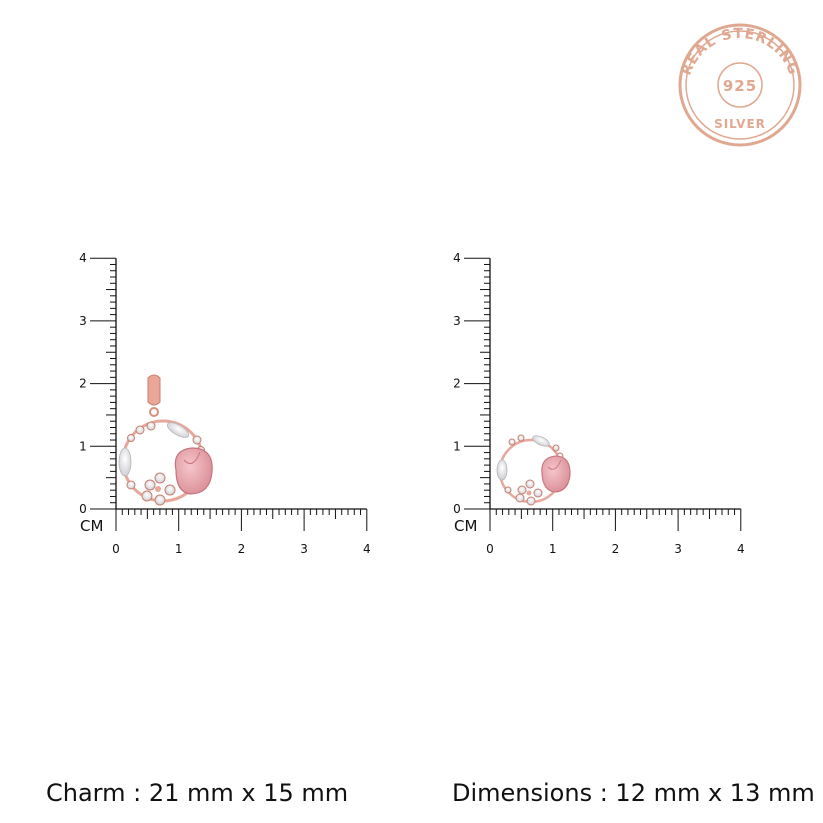 The width and height of the screenshot is (823, 823). I want to click on seal-center-text: 925, so click(740, 86).